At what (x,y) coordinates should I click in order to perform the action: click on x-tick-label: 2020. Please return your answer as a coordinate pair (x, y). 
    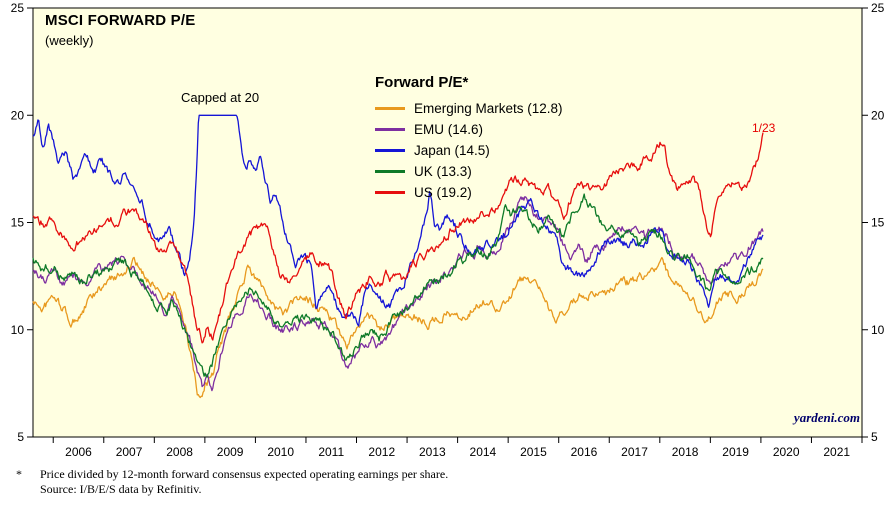
    Looking at the image, I should click on (786, 452).